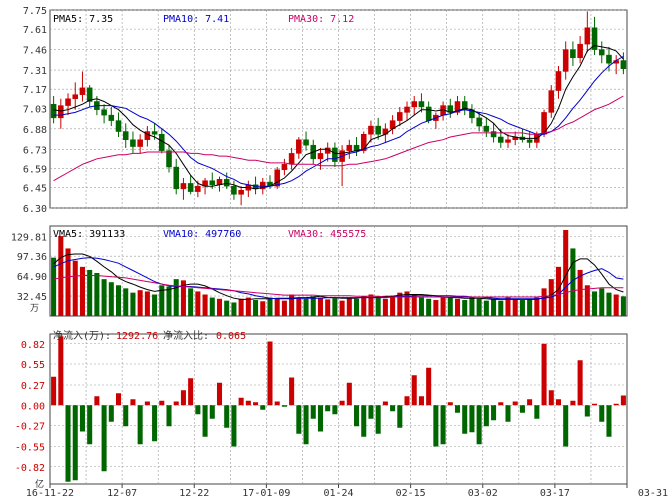 The height and width of the screenshot is (504, 669). What do you see at coordinates (555, 493) in the screenshot?
I see `x-axis-date-label: 03-17` at bounding box center [555, 493].